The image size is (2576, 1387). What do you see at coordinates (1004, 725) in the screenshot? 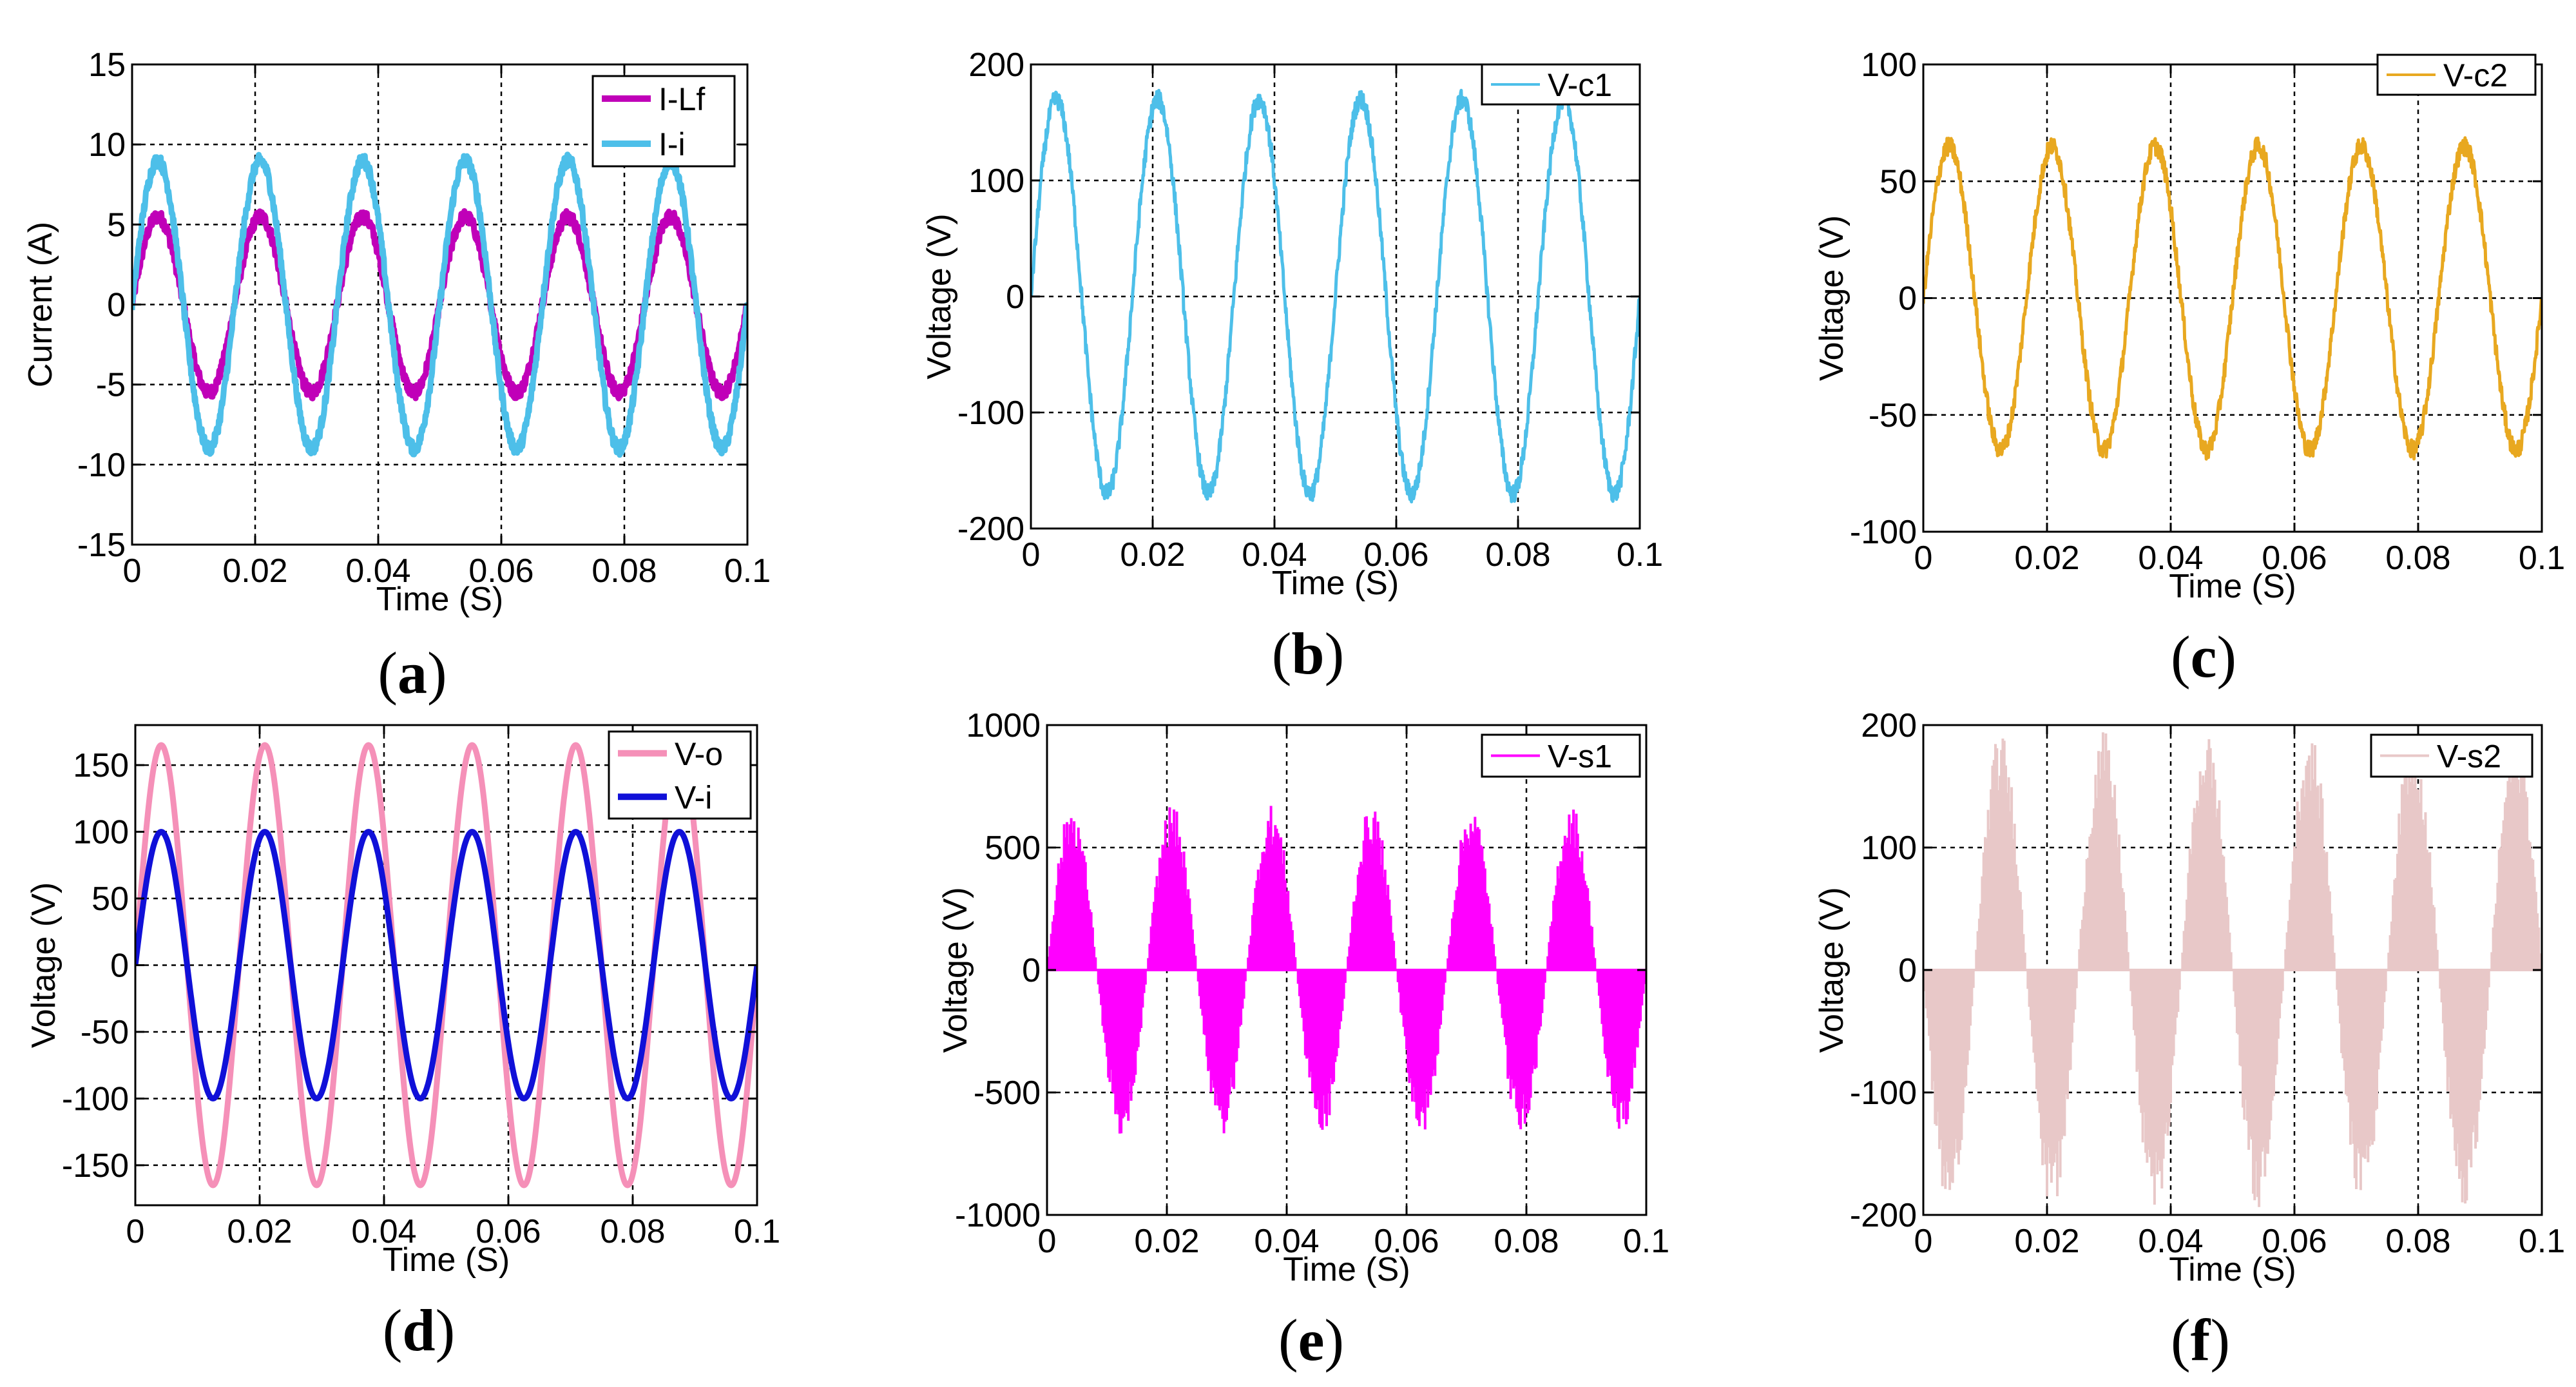
I see `y-tick-label: 1000` at bounding box center [1004, 725].